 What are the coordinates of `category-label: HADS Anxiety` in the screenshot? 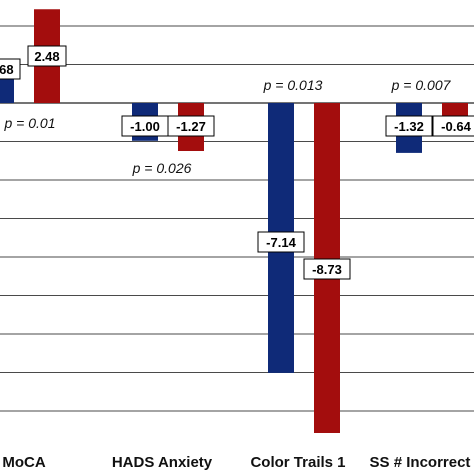 It's located at (162, 462).